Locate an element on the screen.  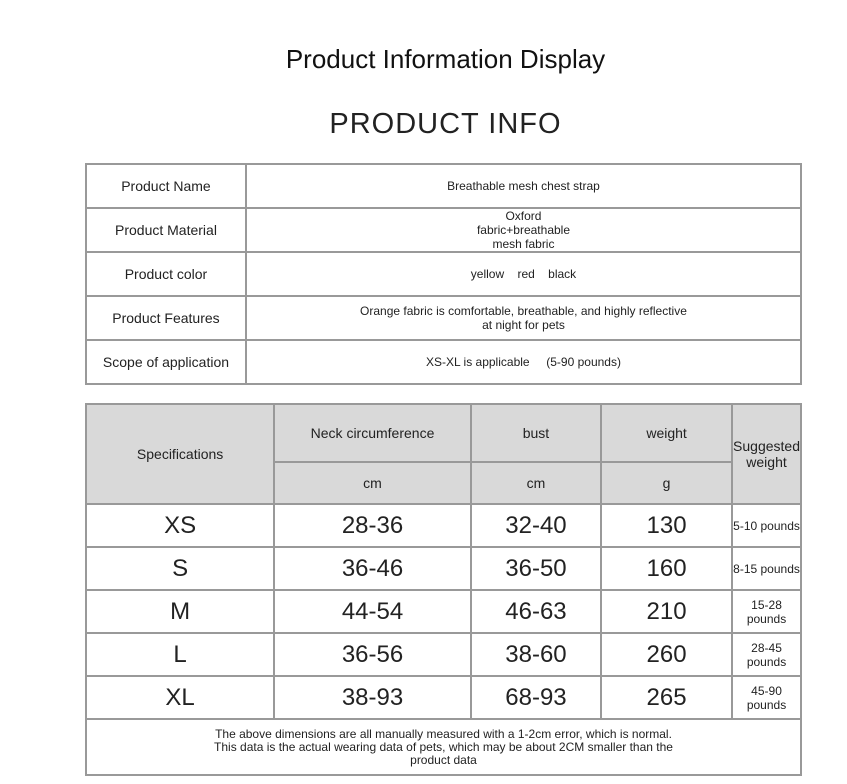
header-bust: bust is located at coordinates (536, 433).